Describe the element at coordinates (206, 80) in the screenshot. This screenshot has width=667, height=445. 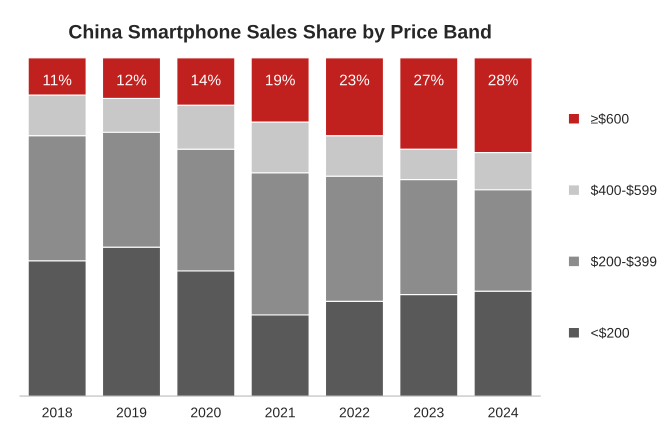
I see `data-label: 14%` at that location.